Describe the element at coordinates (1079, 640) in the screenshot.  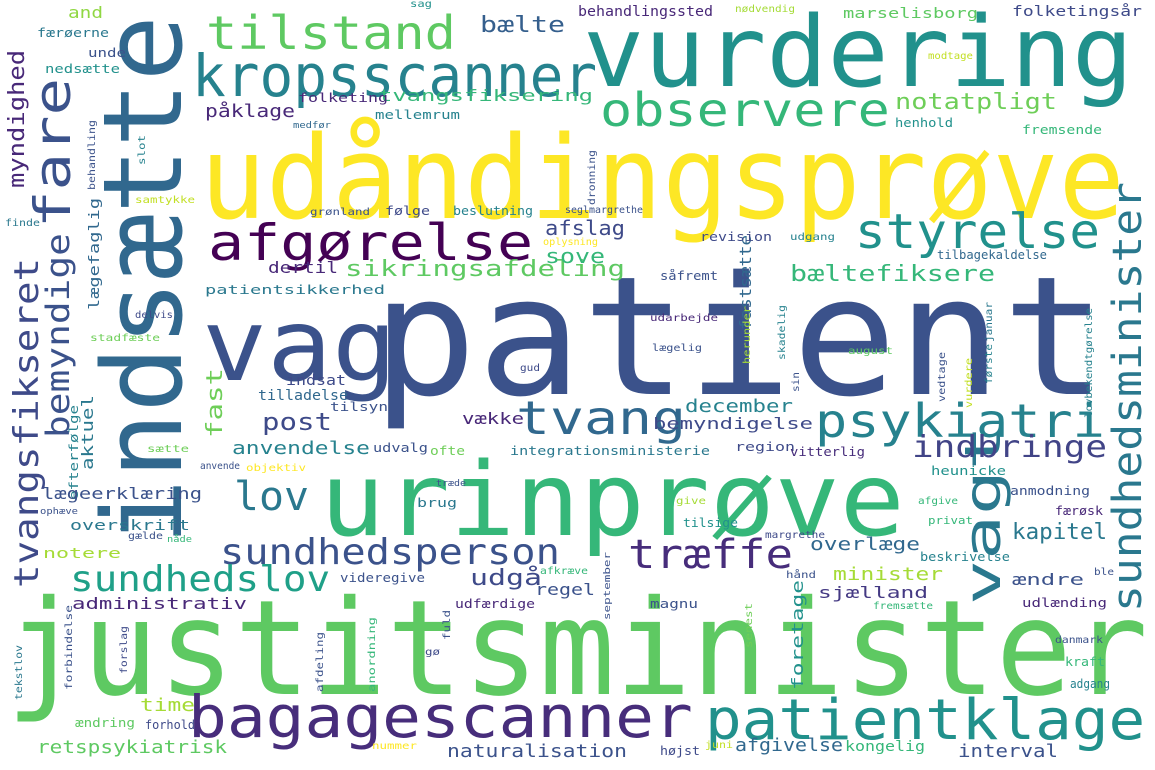
I see `word-danmark: danmark` at that location.